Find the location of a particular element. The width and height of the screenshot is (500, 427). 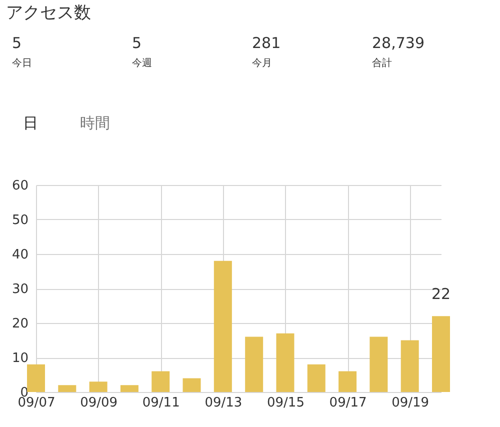

text: 日 is located at coordinates (30, 123).